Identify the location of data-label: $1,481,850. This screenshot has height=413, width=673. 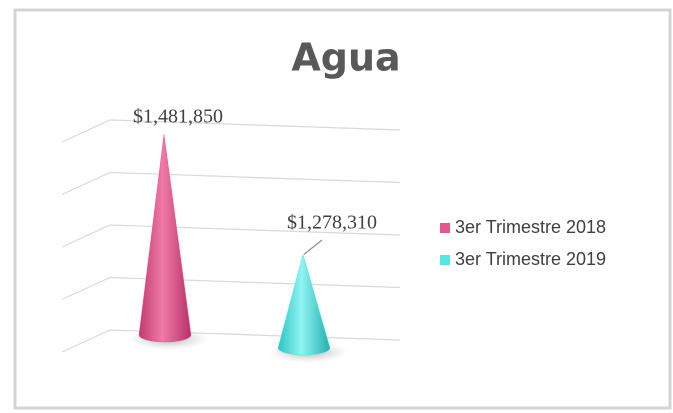
(178, 117).